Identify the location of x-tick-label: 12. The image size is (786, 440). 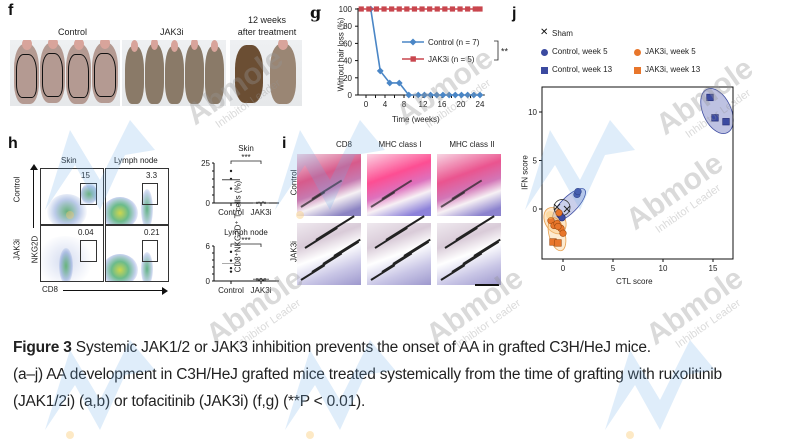
(423, 104).